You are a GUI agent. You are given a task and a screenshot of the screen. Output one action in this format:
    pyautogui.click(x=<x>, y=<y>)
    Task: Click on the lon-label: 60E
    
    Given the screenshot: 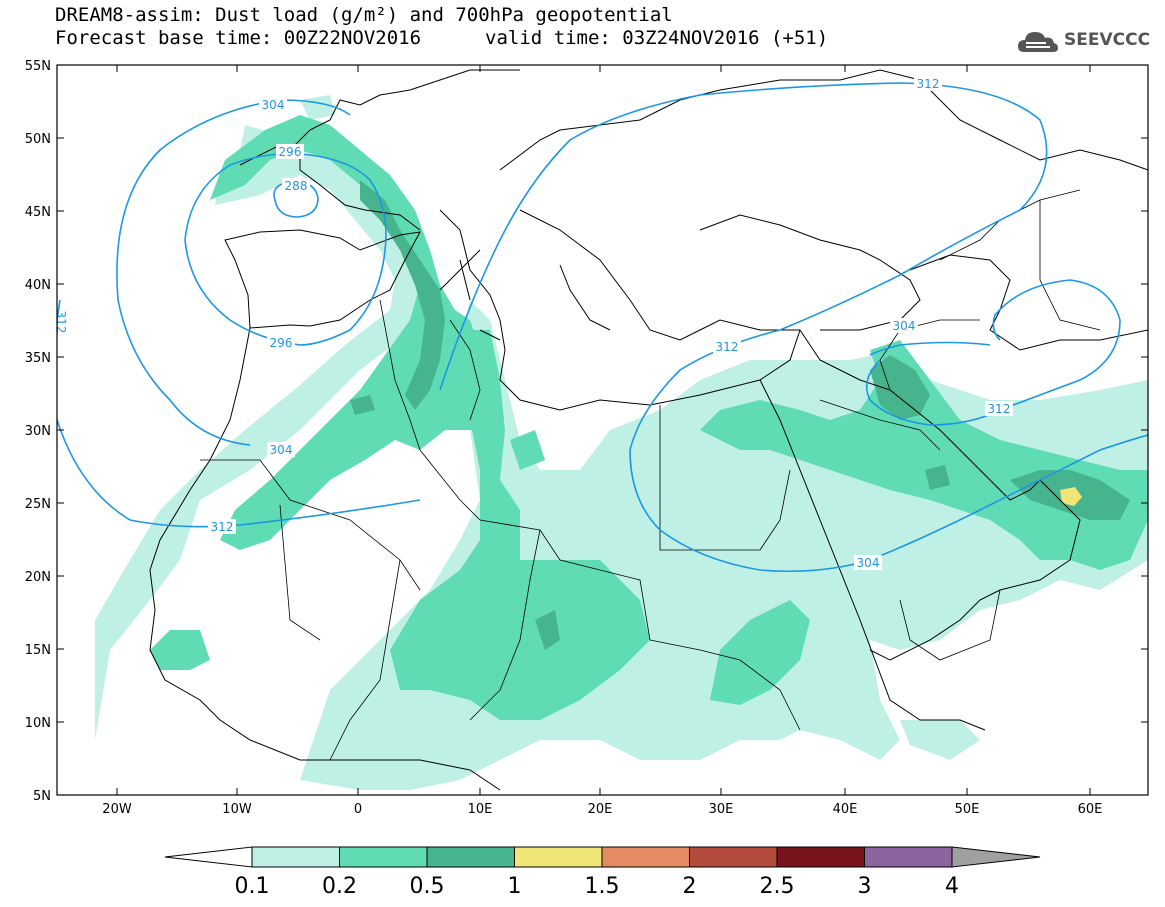 What is the action you would take?
    pyautogui.click(x=1090, y=809)
    